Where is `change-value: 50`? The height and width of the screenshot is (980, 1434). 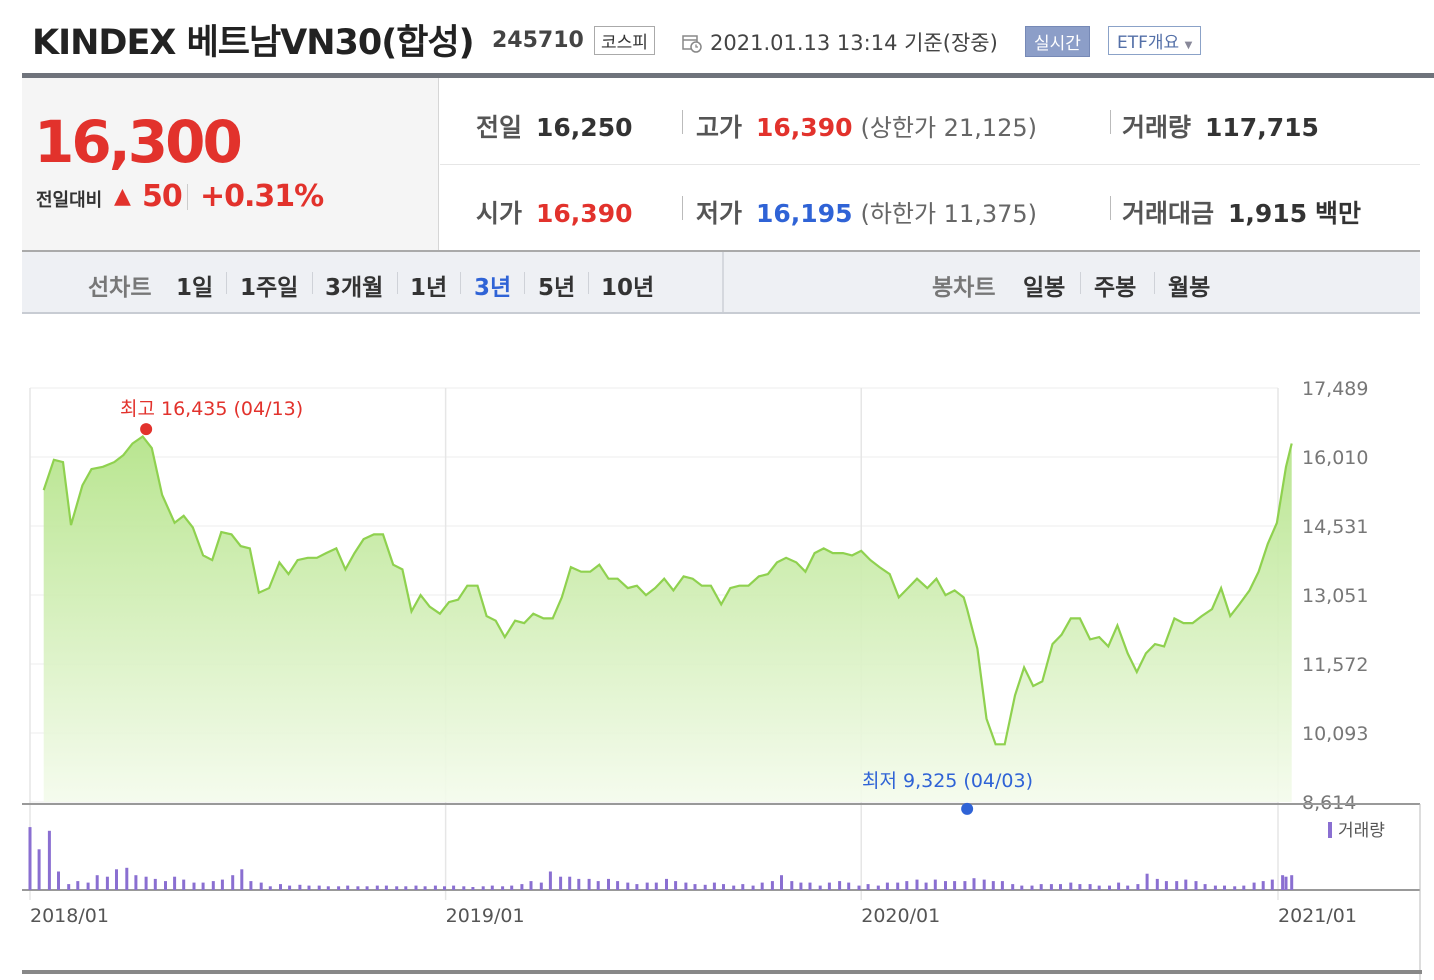
change-value: 50 is located at coordinates (162, 196).